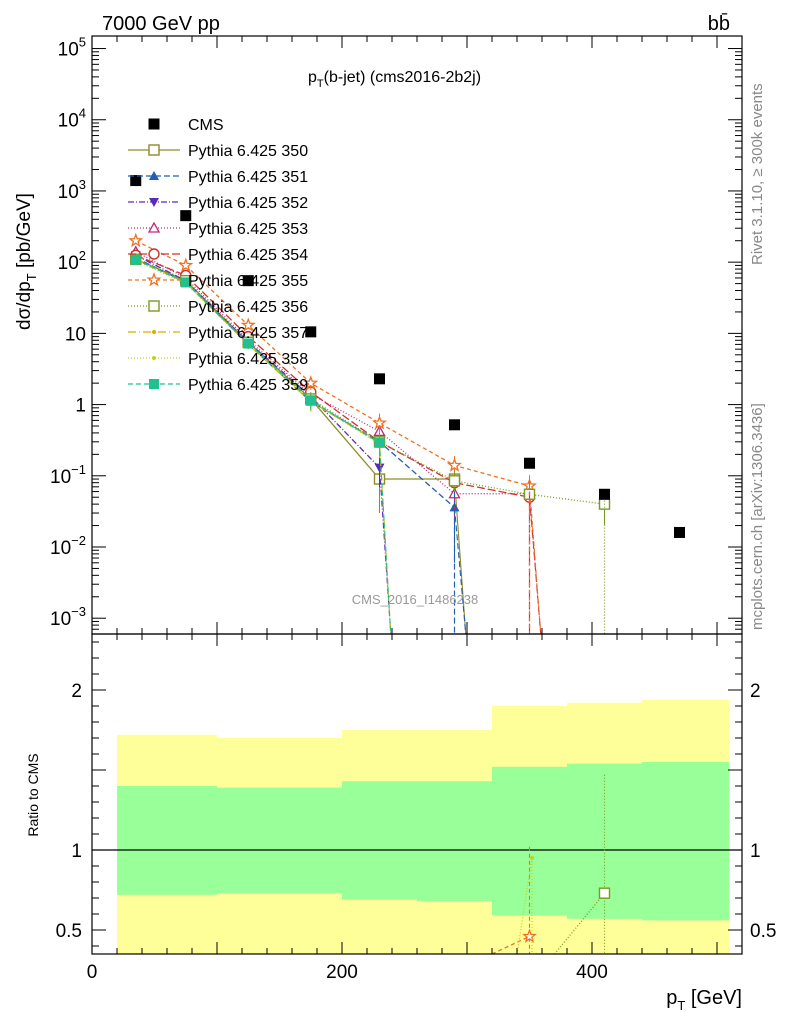 Image resolution: width=786 pixels, height=1024 pixels. I want to click on main-y-tick-label-exp: 2, so click(82, 255).